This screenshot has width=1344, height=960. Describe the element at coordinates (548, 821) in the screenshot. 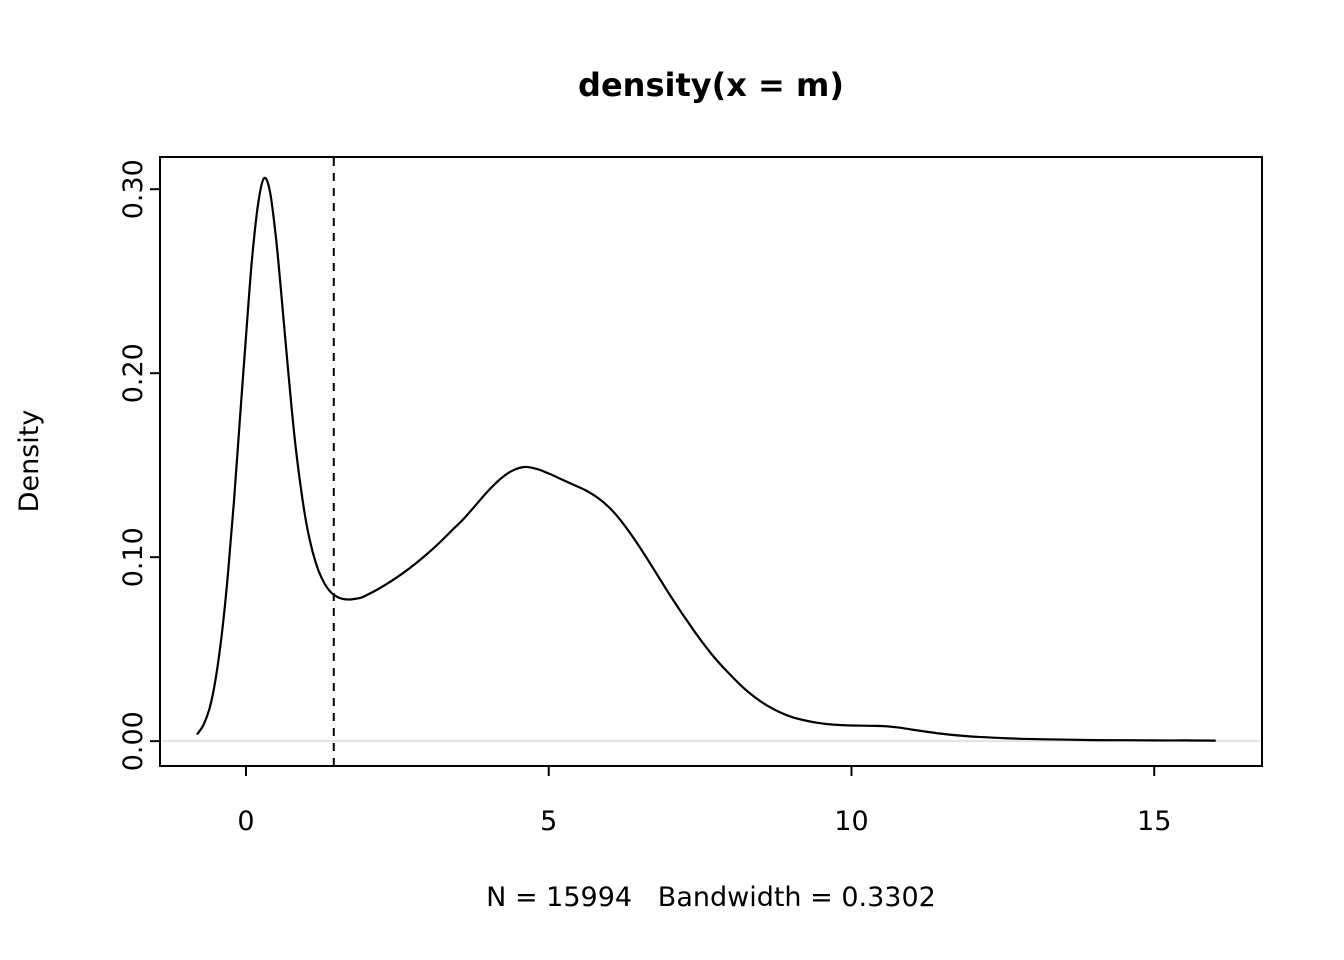

I see `x-tick-label: 5` at that location.